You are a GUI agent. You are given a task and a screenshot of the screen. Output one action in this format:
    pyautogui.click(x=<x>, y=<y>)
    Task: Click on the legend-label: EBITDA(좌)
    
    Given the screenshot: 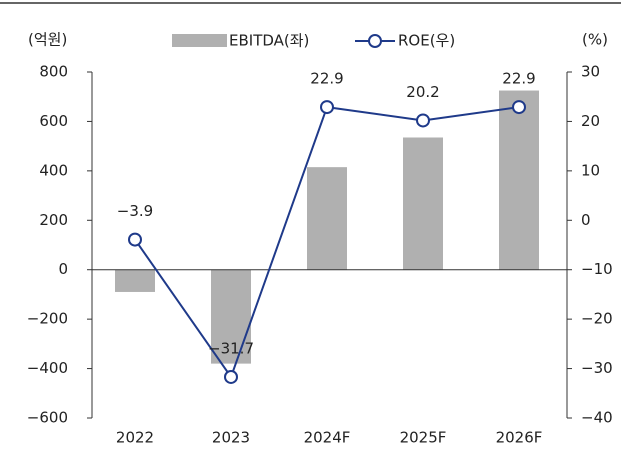 What is the action you would take?
    pyautogui.click(x=269, y=41)
    